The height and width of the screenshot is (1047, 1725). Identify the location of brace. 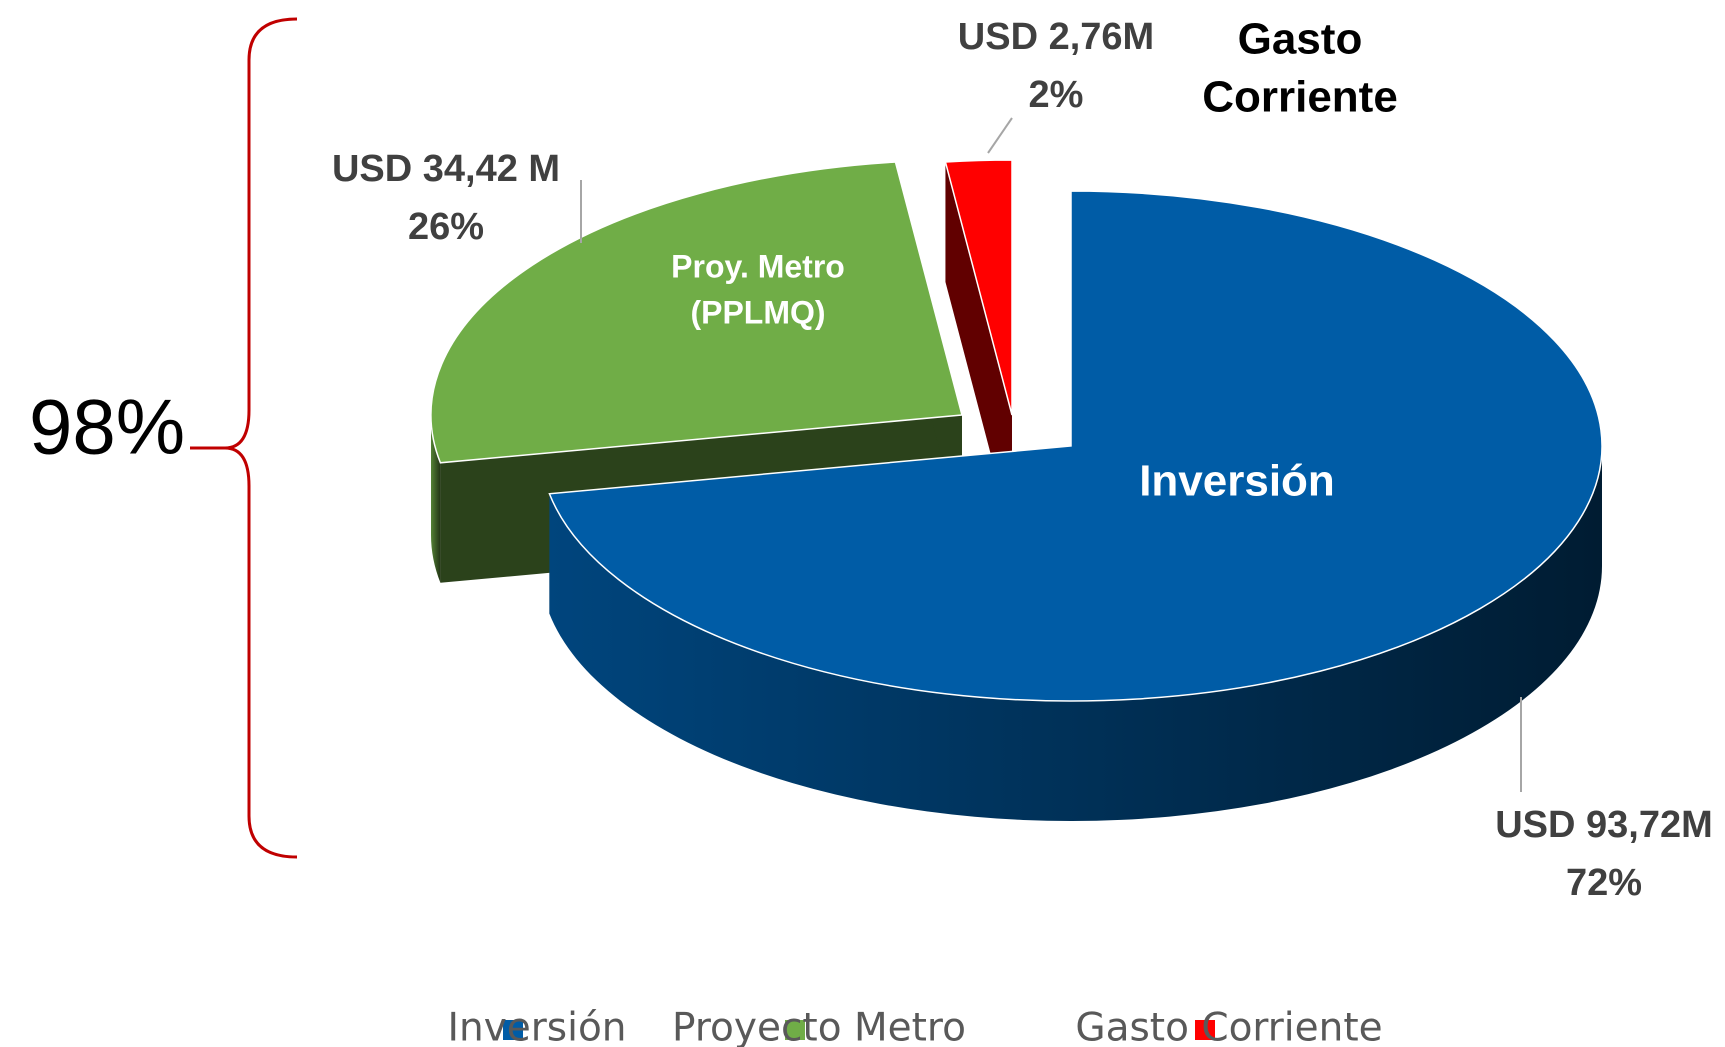
(261, 438).